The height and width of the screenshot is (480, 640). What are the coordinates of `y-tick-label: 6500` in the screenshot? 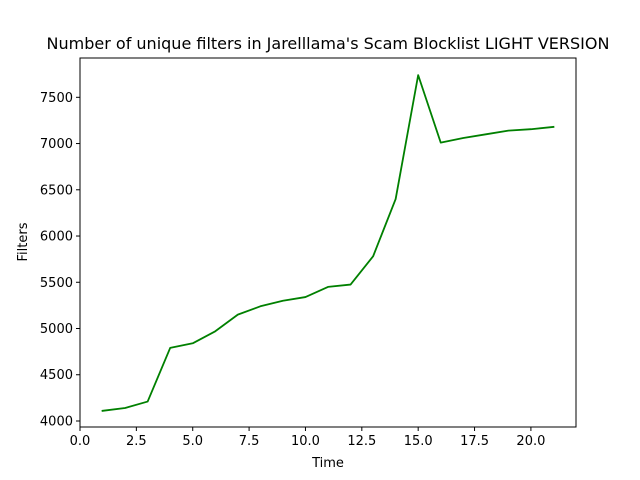 It's located at (56, 190).